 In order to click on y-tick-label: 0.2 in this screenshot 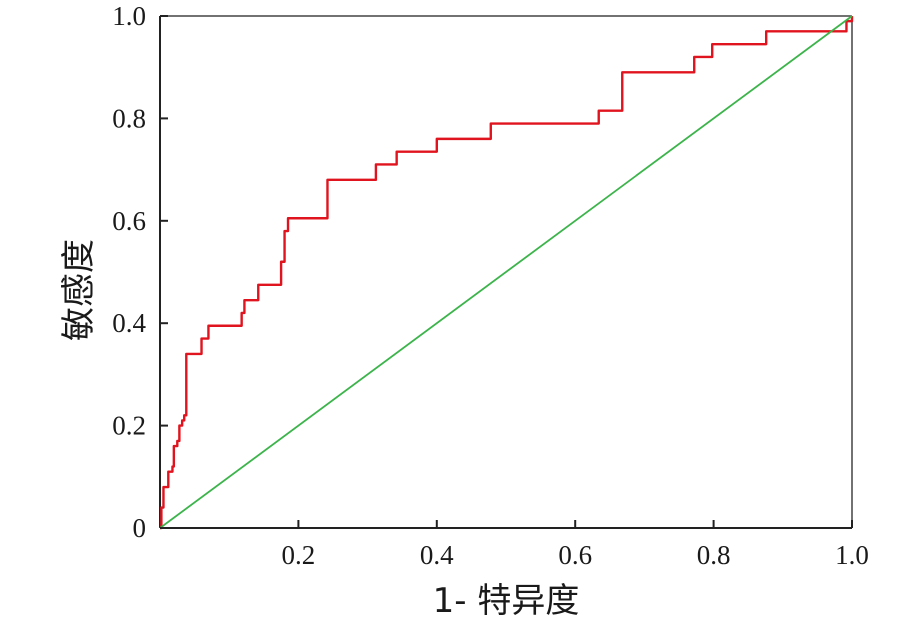, I will do `click(129, 426)`.